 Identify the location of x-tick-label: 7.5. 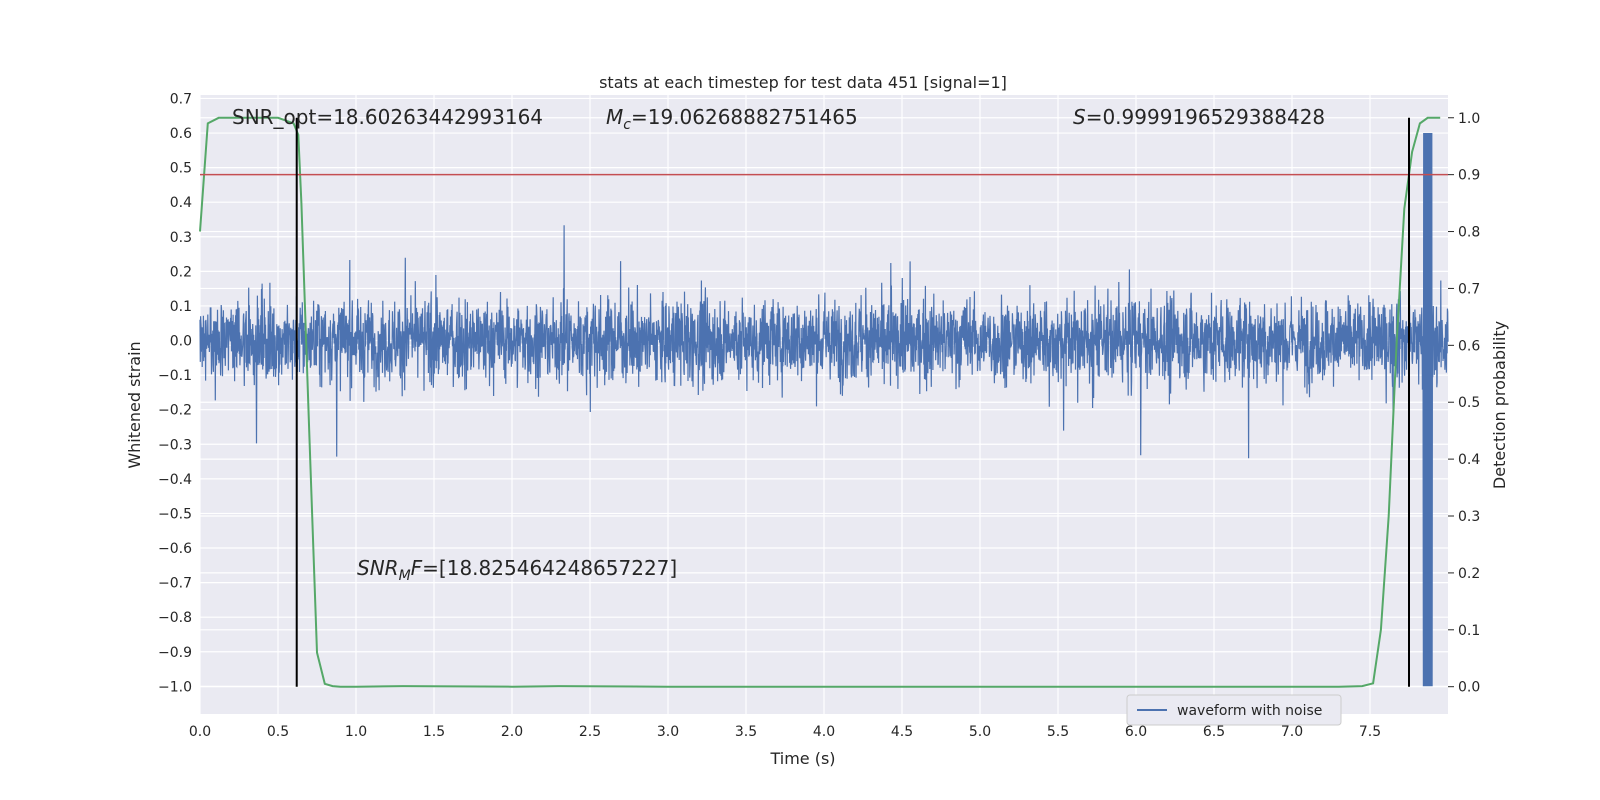
(1370, 732).